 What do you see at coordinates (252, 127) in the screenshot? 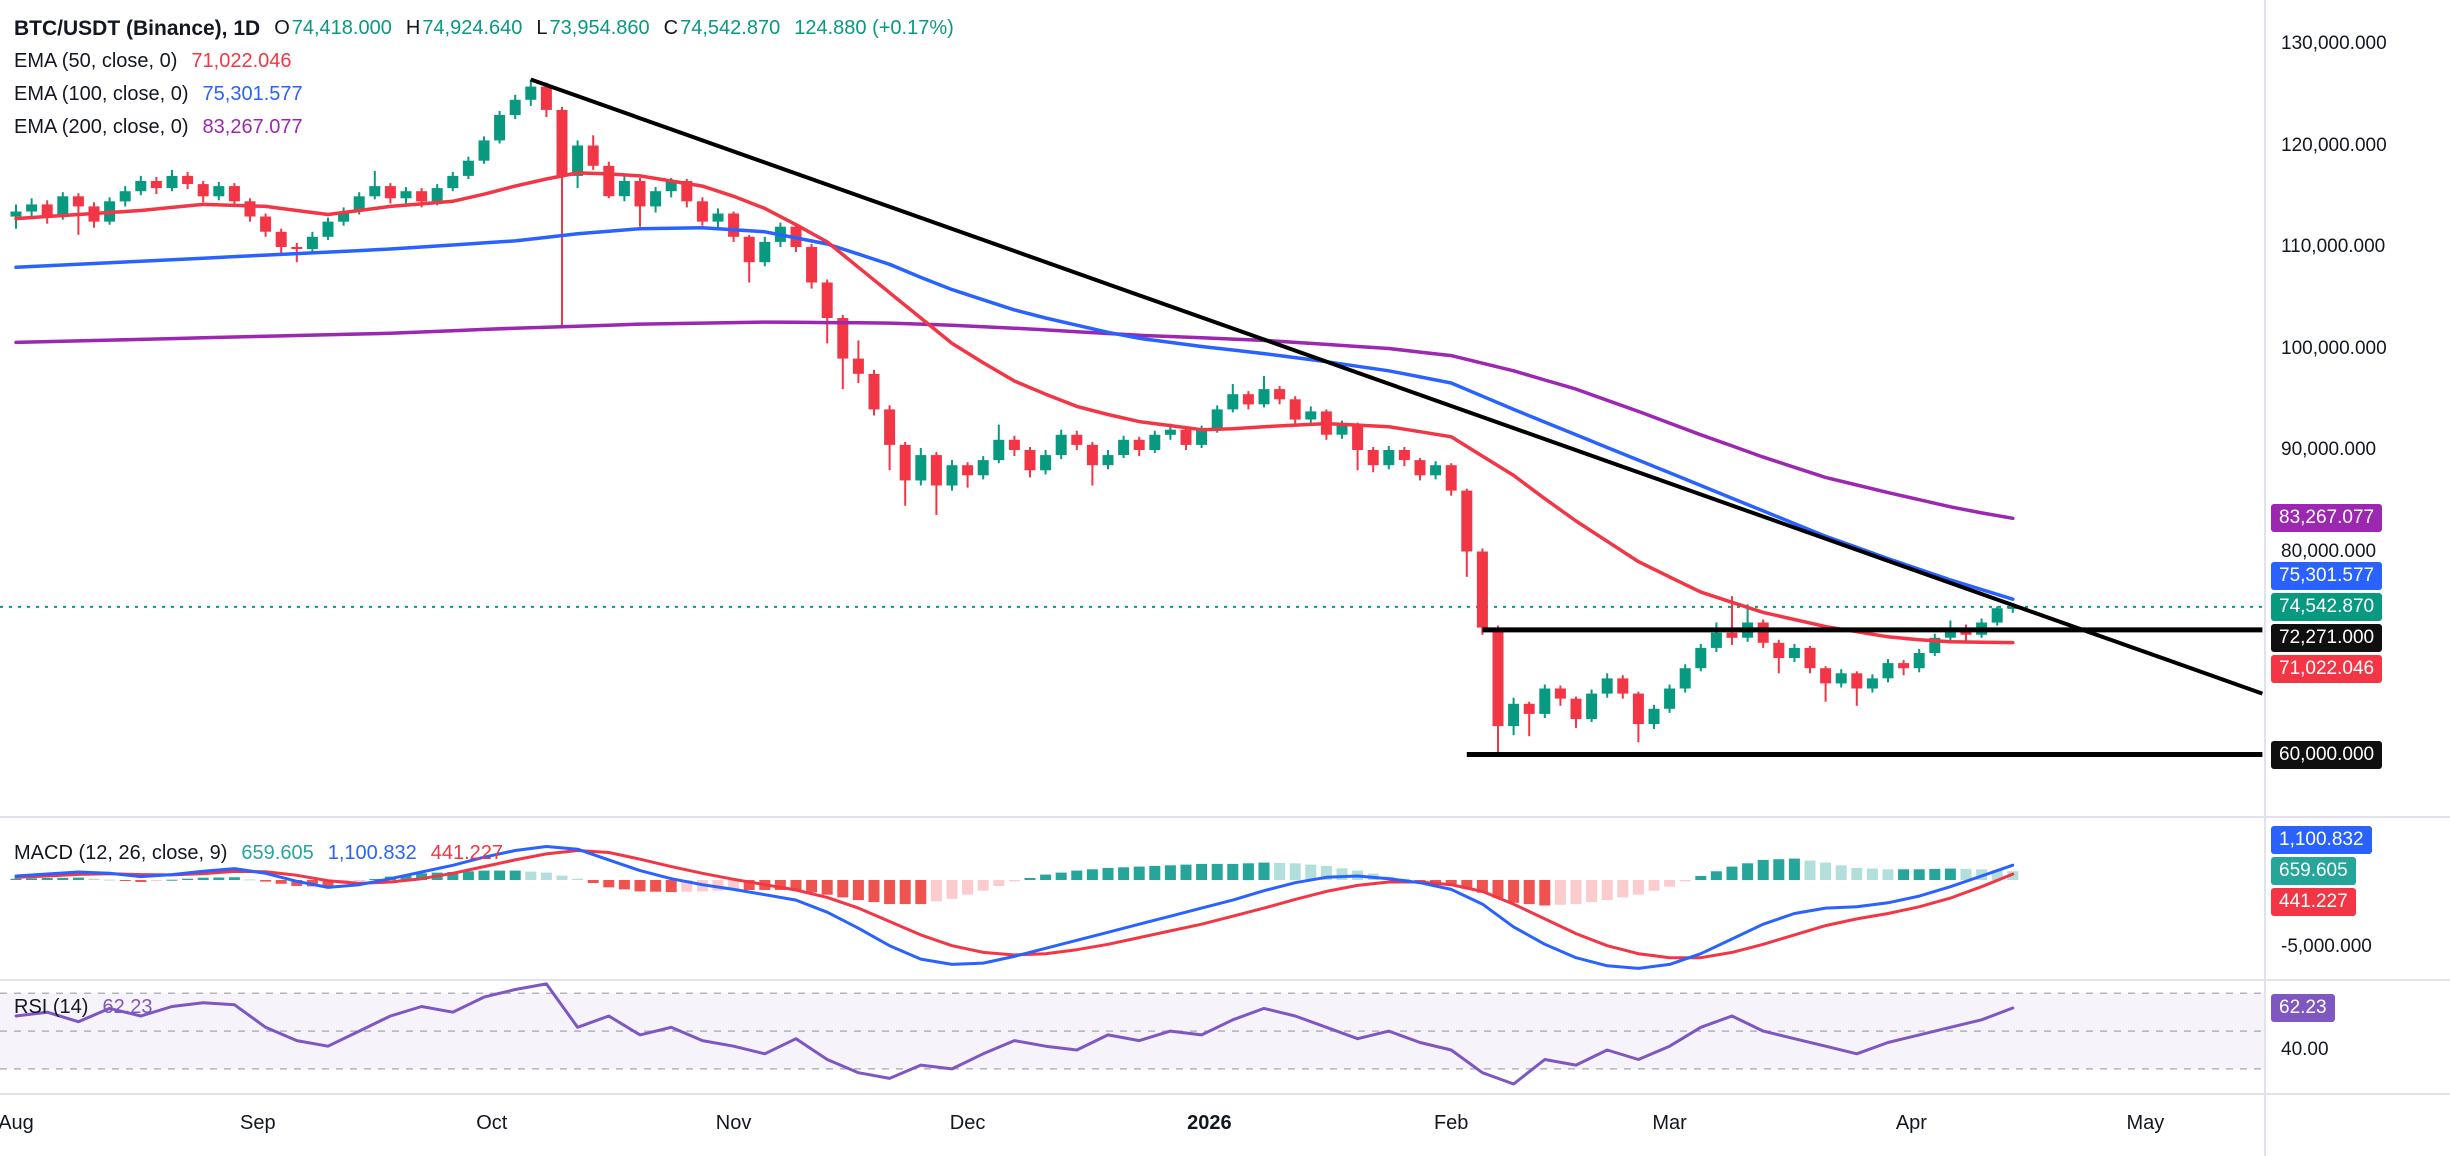
I see `ema200-value: 83,267.077` at bounding box center [252, 127].